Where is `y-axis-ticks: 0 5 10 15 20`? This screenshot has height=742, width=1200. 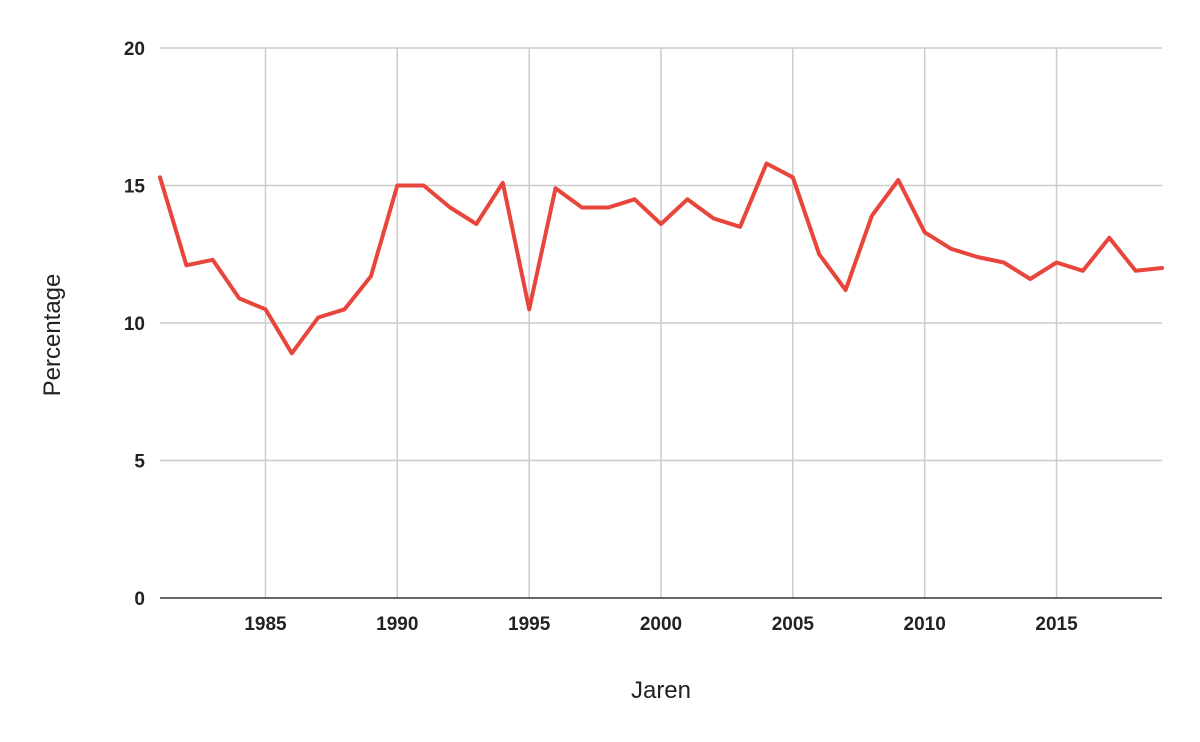 y-axis-ticks: 0 5 10 15 20 is located at coordinates (135, 324).